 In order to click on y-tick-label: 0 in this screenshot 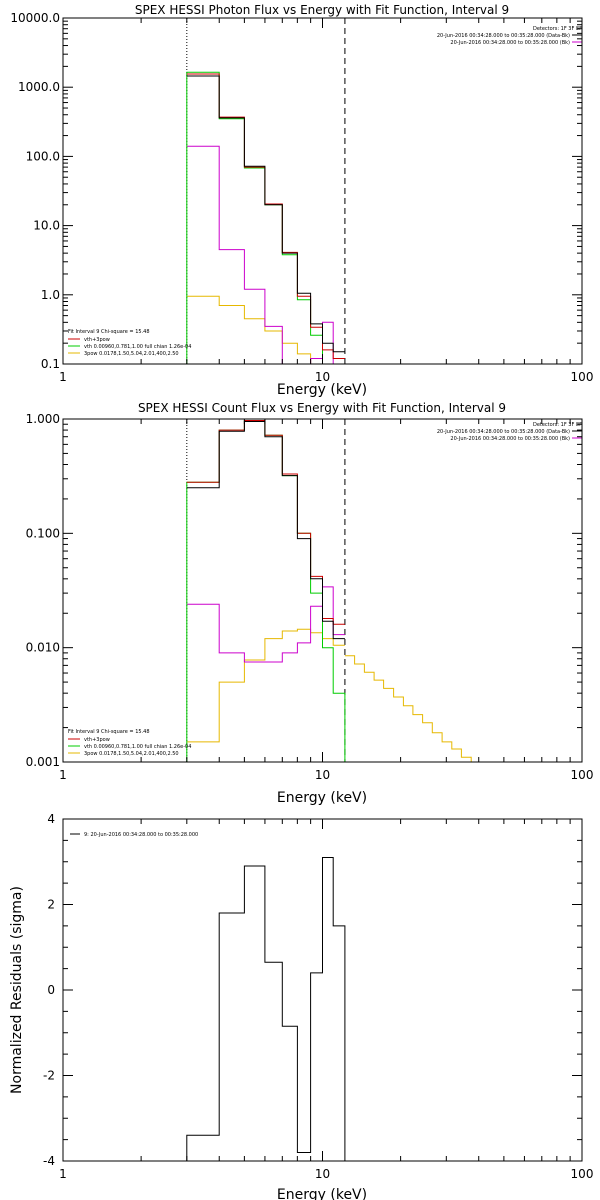, I will do `click(51, 990)`.